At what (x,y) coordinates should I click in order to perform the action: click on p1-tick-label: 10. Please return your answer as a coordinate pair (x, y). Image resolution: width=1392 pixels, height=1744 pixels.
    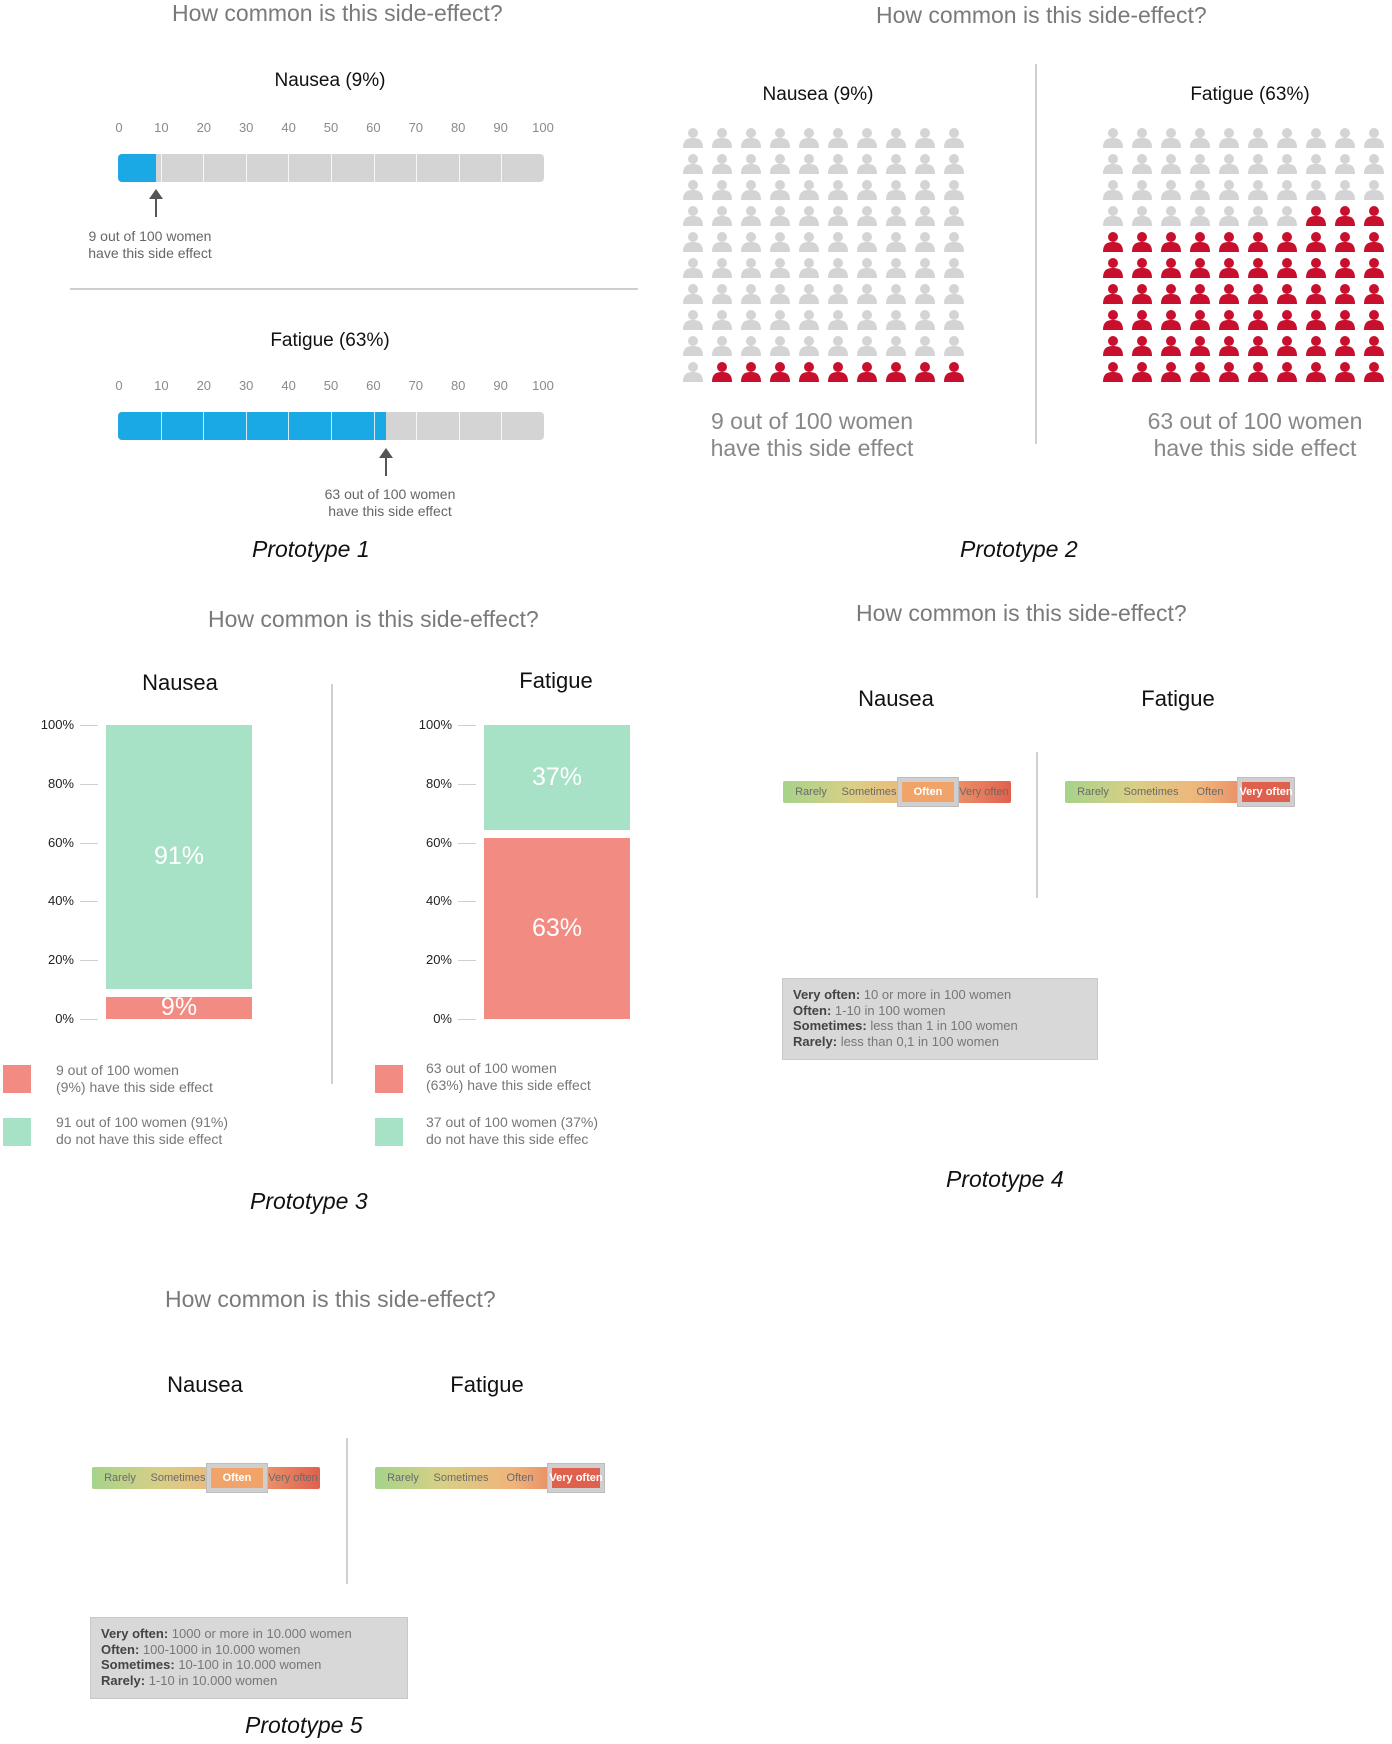
    Looking at the image, I should click on (161, 127).